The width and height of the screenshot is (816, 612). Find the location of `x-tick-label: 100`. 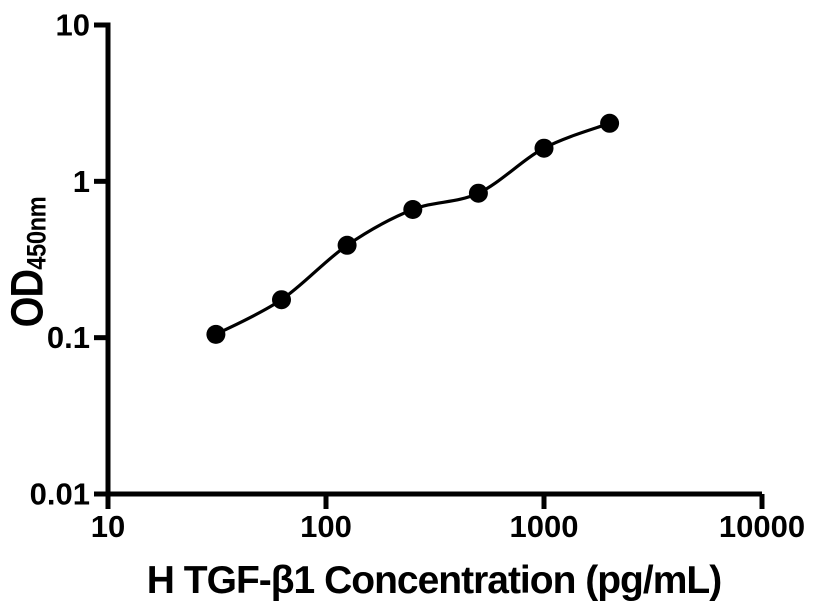

x-tick-label: 100 is located at coordinates (326, 526).